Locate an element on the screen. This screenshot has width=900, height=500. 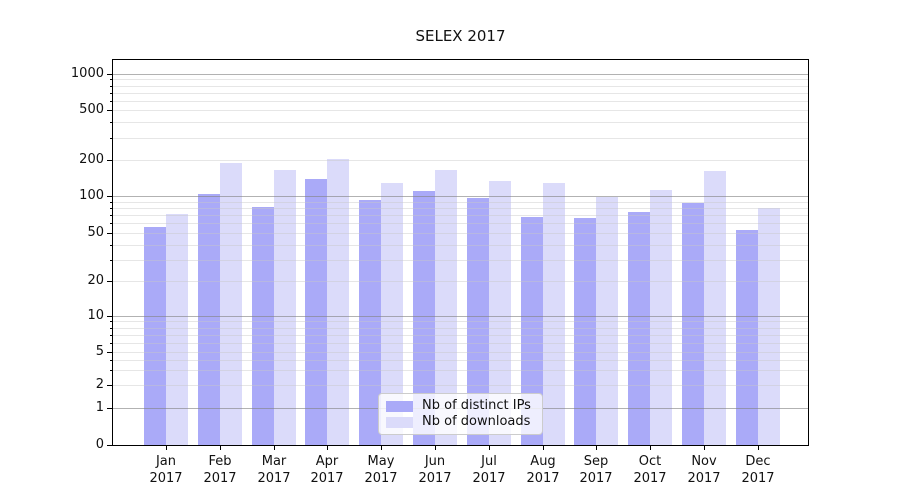
bar-sep-nb-of-distinct-ips is located at coordinates (585, 331).